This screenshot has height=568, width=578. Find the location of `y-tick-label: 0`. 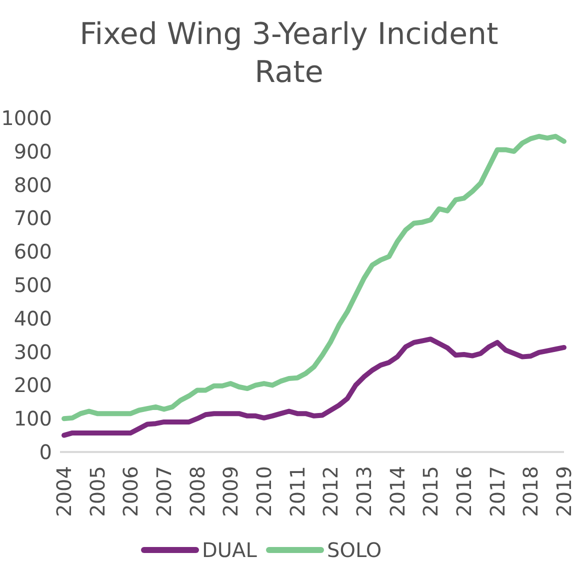

y-tick-label: 0 is located at coordinates (45, 452).